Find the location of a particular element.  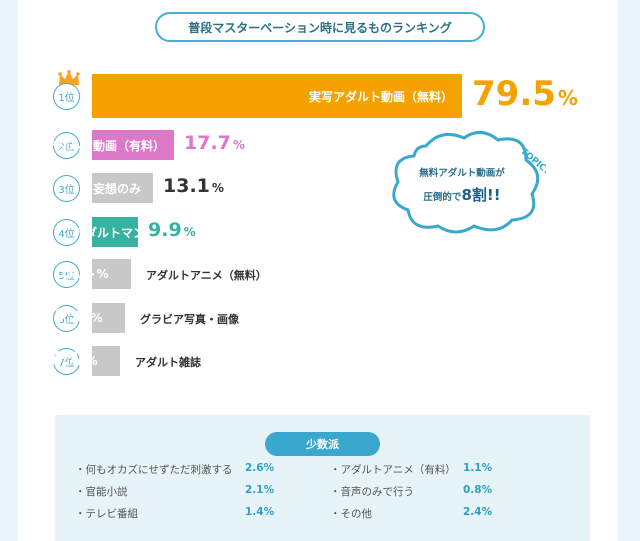

value-number: 17.7 is located at coordinates (207, 143).